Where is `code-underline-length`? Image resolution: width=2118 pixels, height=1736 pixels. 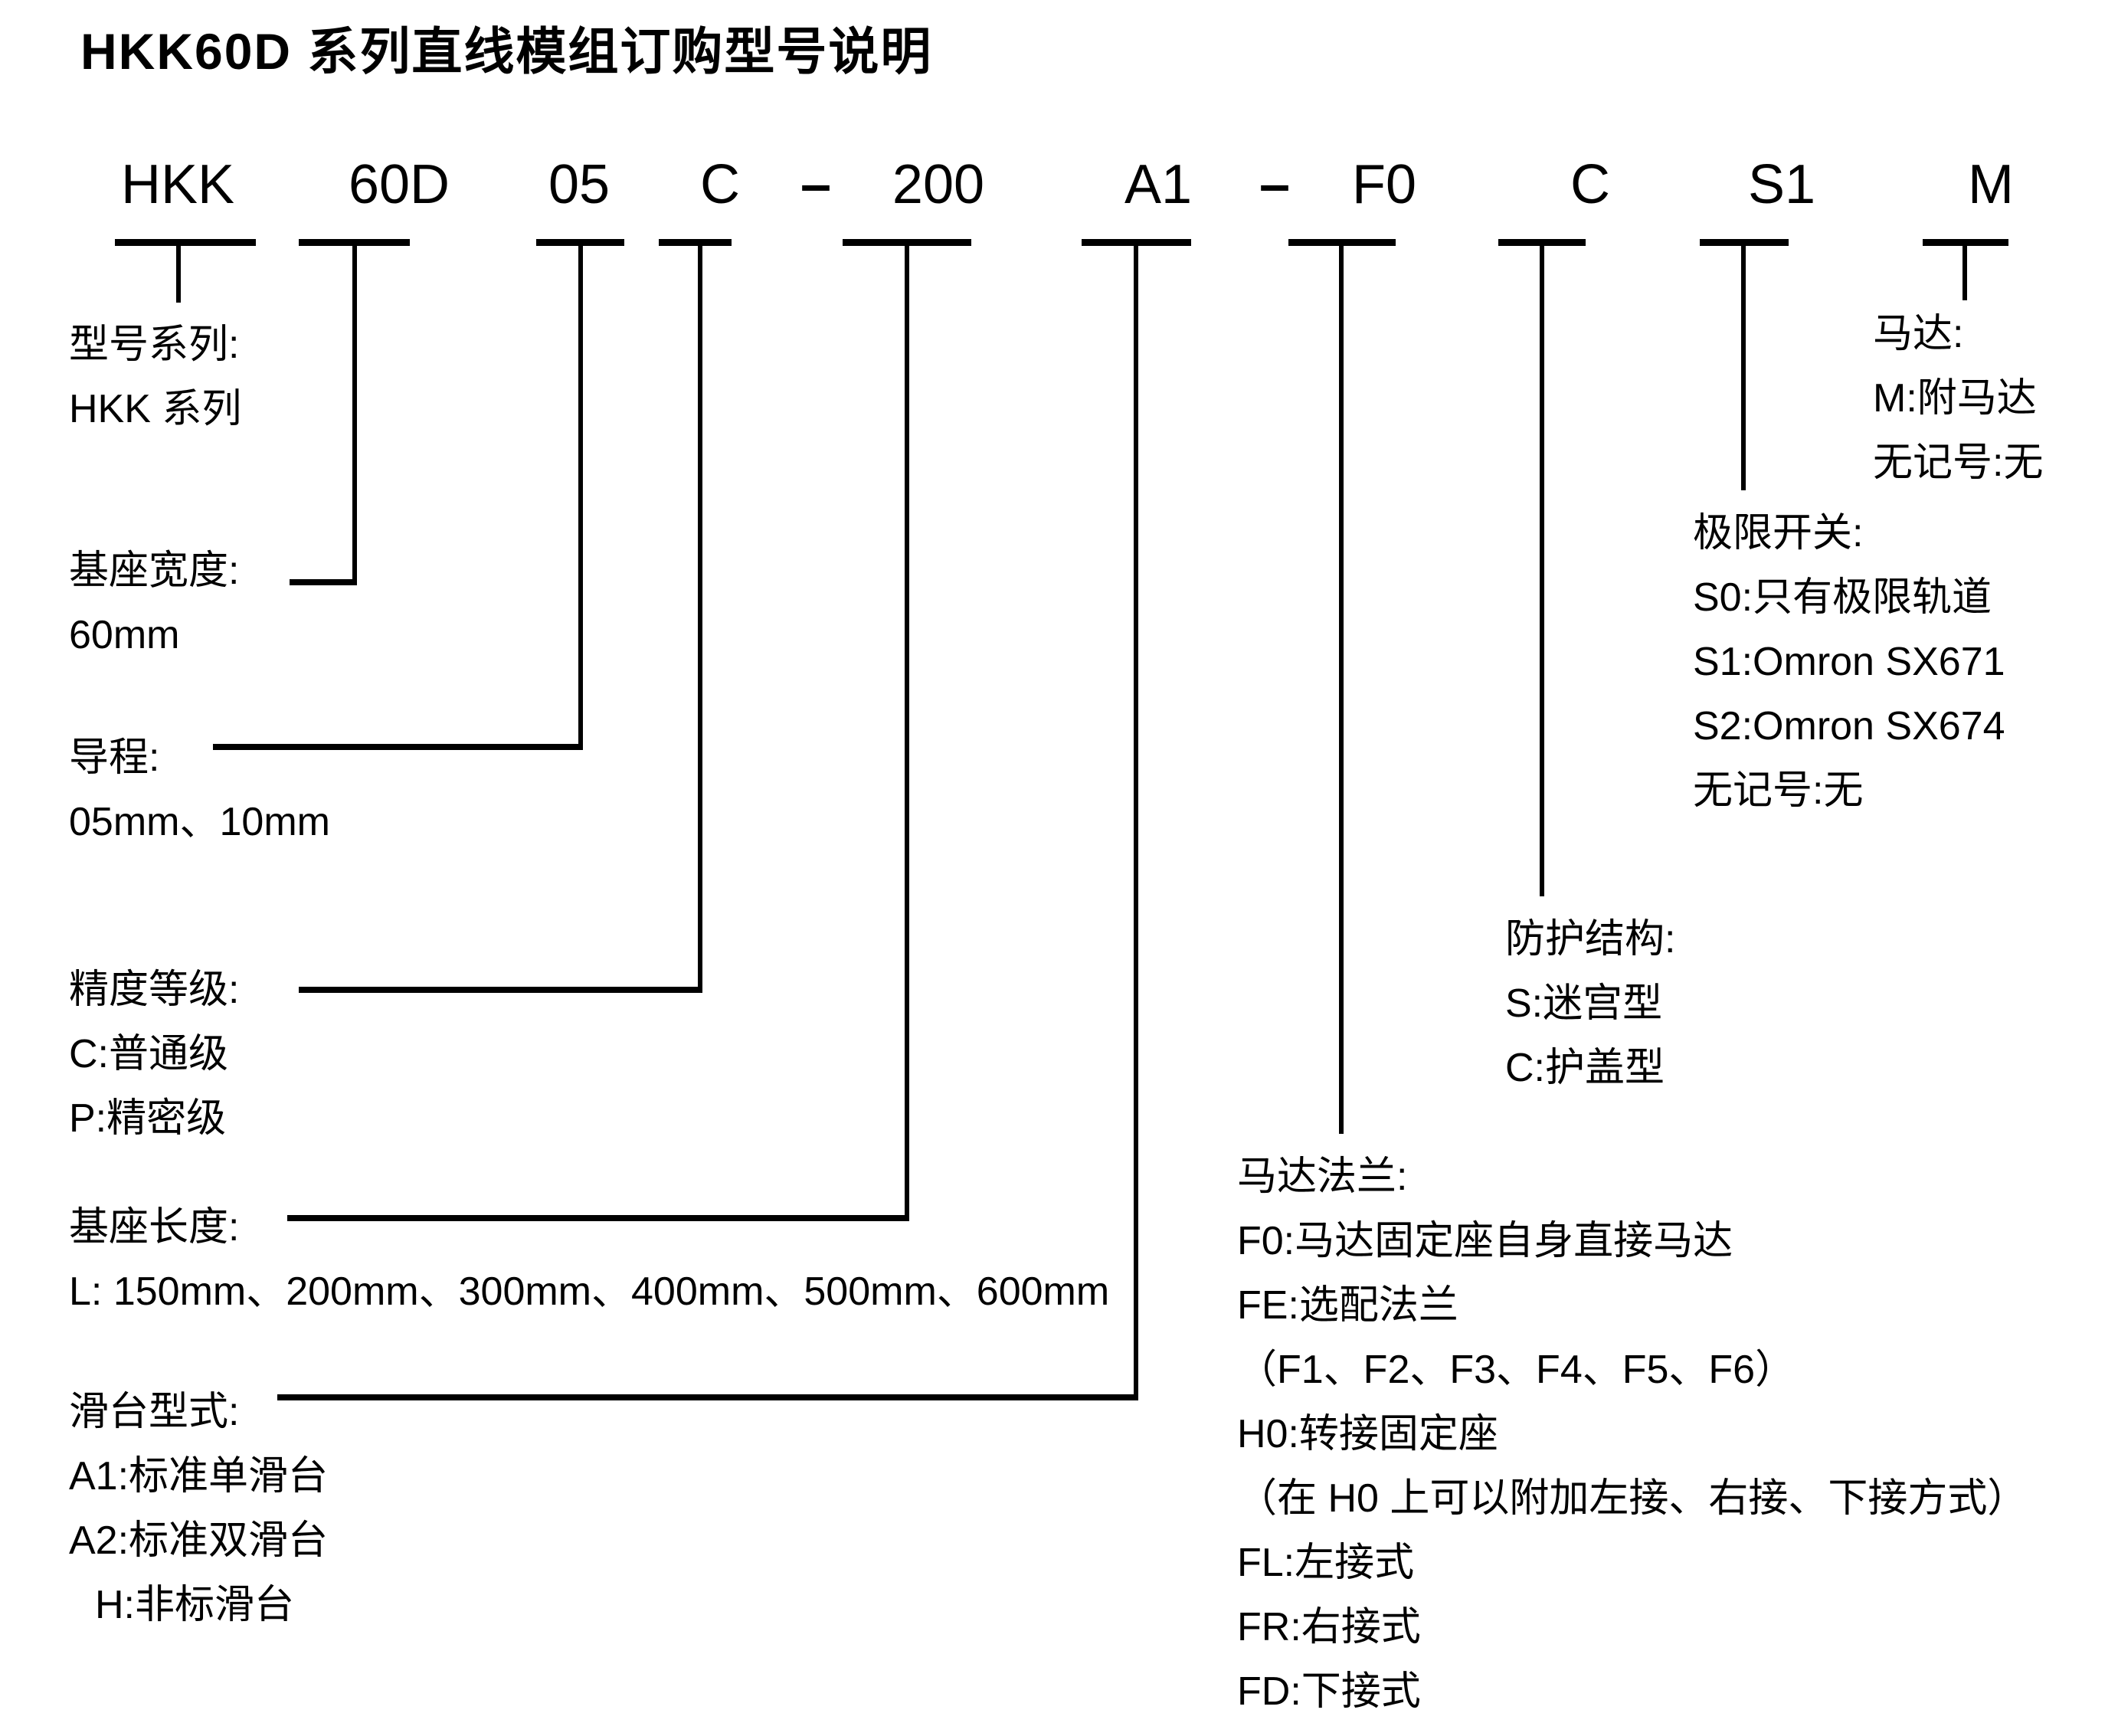 code-underline-length is located at coordinates (907, 242).